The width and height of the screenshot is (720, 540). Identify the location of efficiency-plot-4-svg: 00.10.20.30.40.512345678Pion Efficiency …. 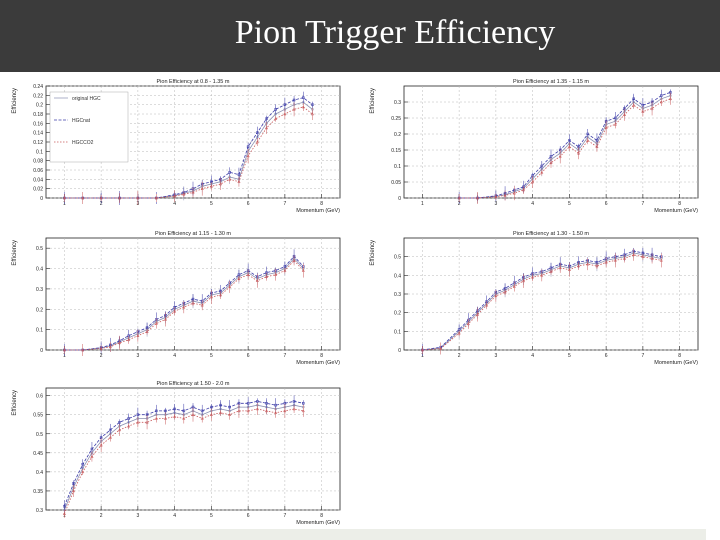
(534, 298).